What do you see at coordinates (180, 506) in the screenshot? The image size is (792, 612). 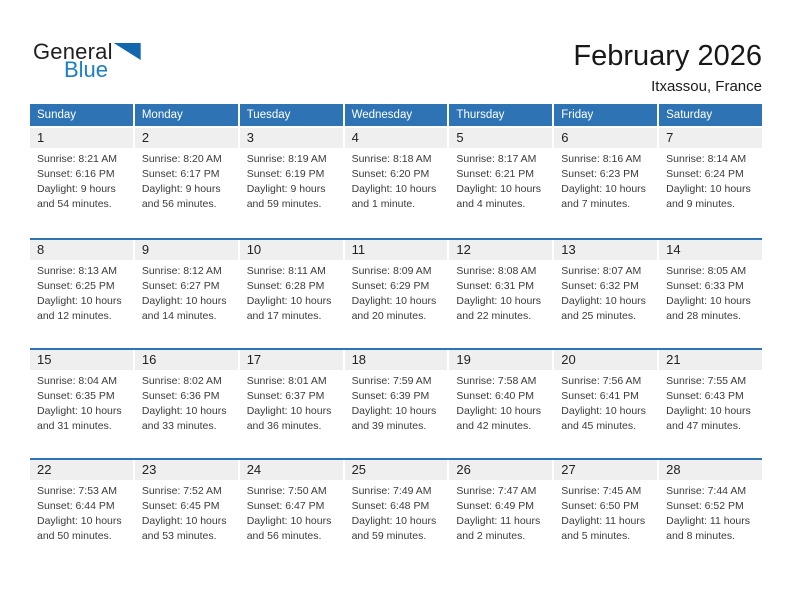 I see `sunset-line: Sunset: 6:45 PM` at bounding box center [180, 506].